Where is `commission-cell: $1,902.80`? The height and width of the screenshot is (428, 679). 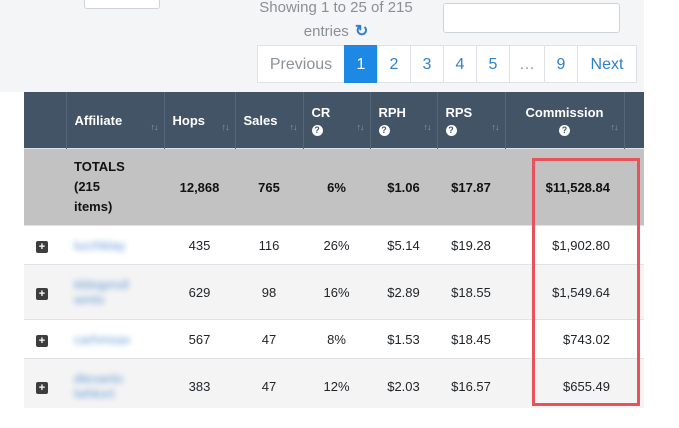
commission-cell: $1,902.80 is located at coordinates (564, 245).